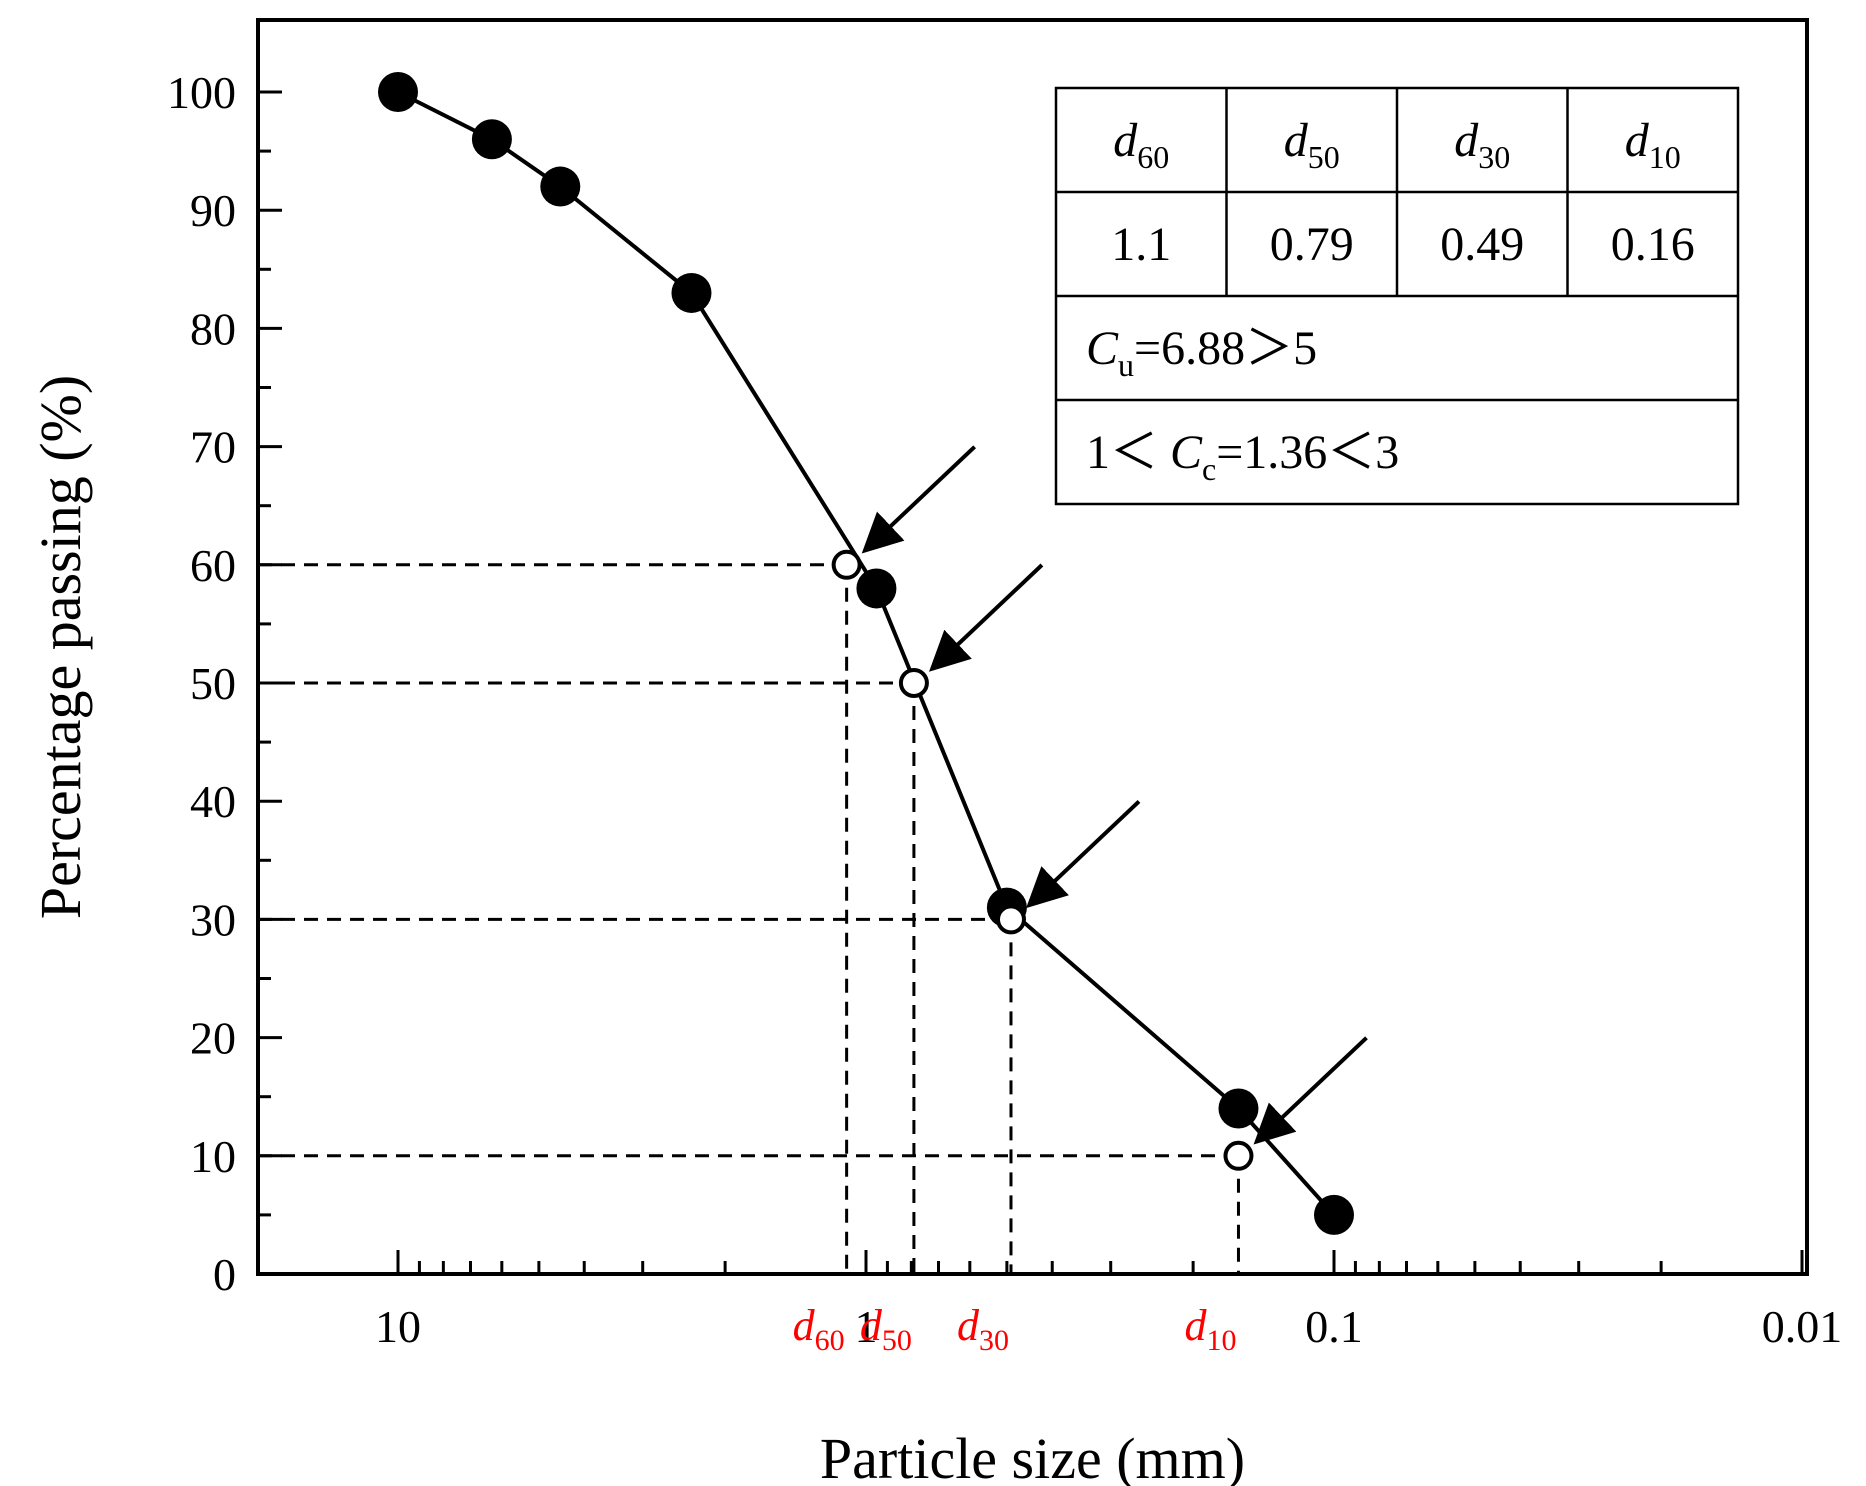  What do you see at coordinates (1653, 144) in the screenshot?
I see `table-header-d10: d10` at bounding box center [1653, 144].